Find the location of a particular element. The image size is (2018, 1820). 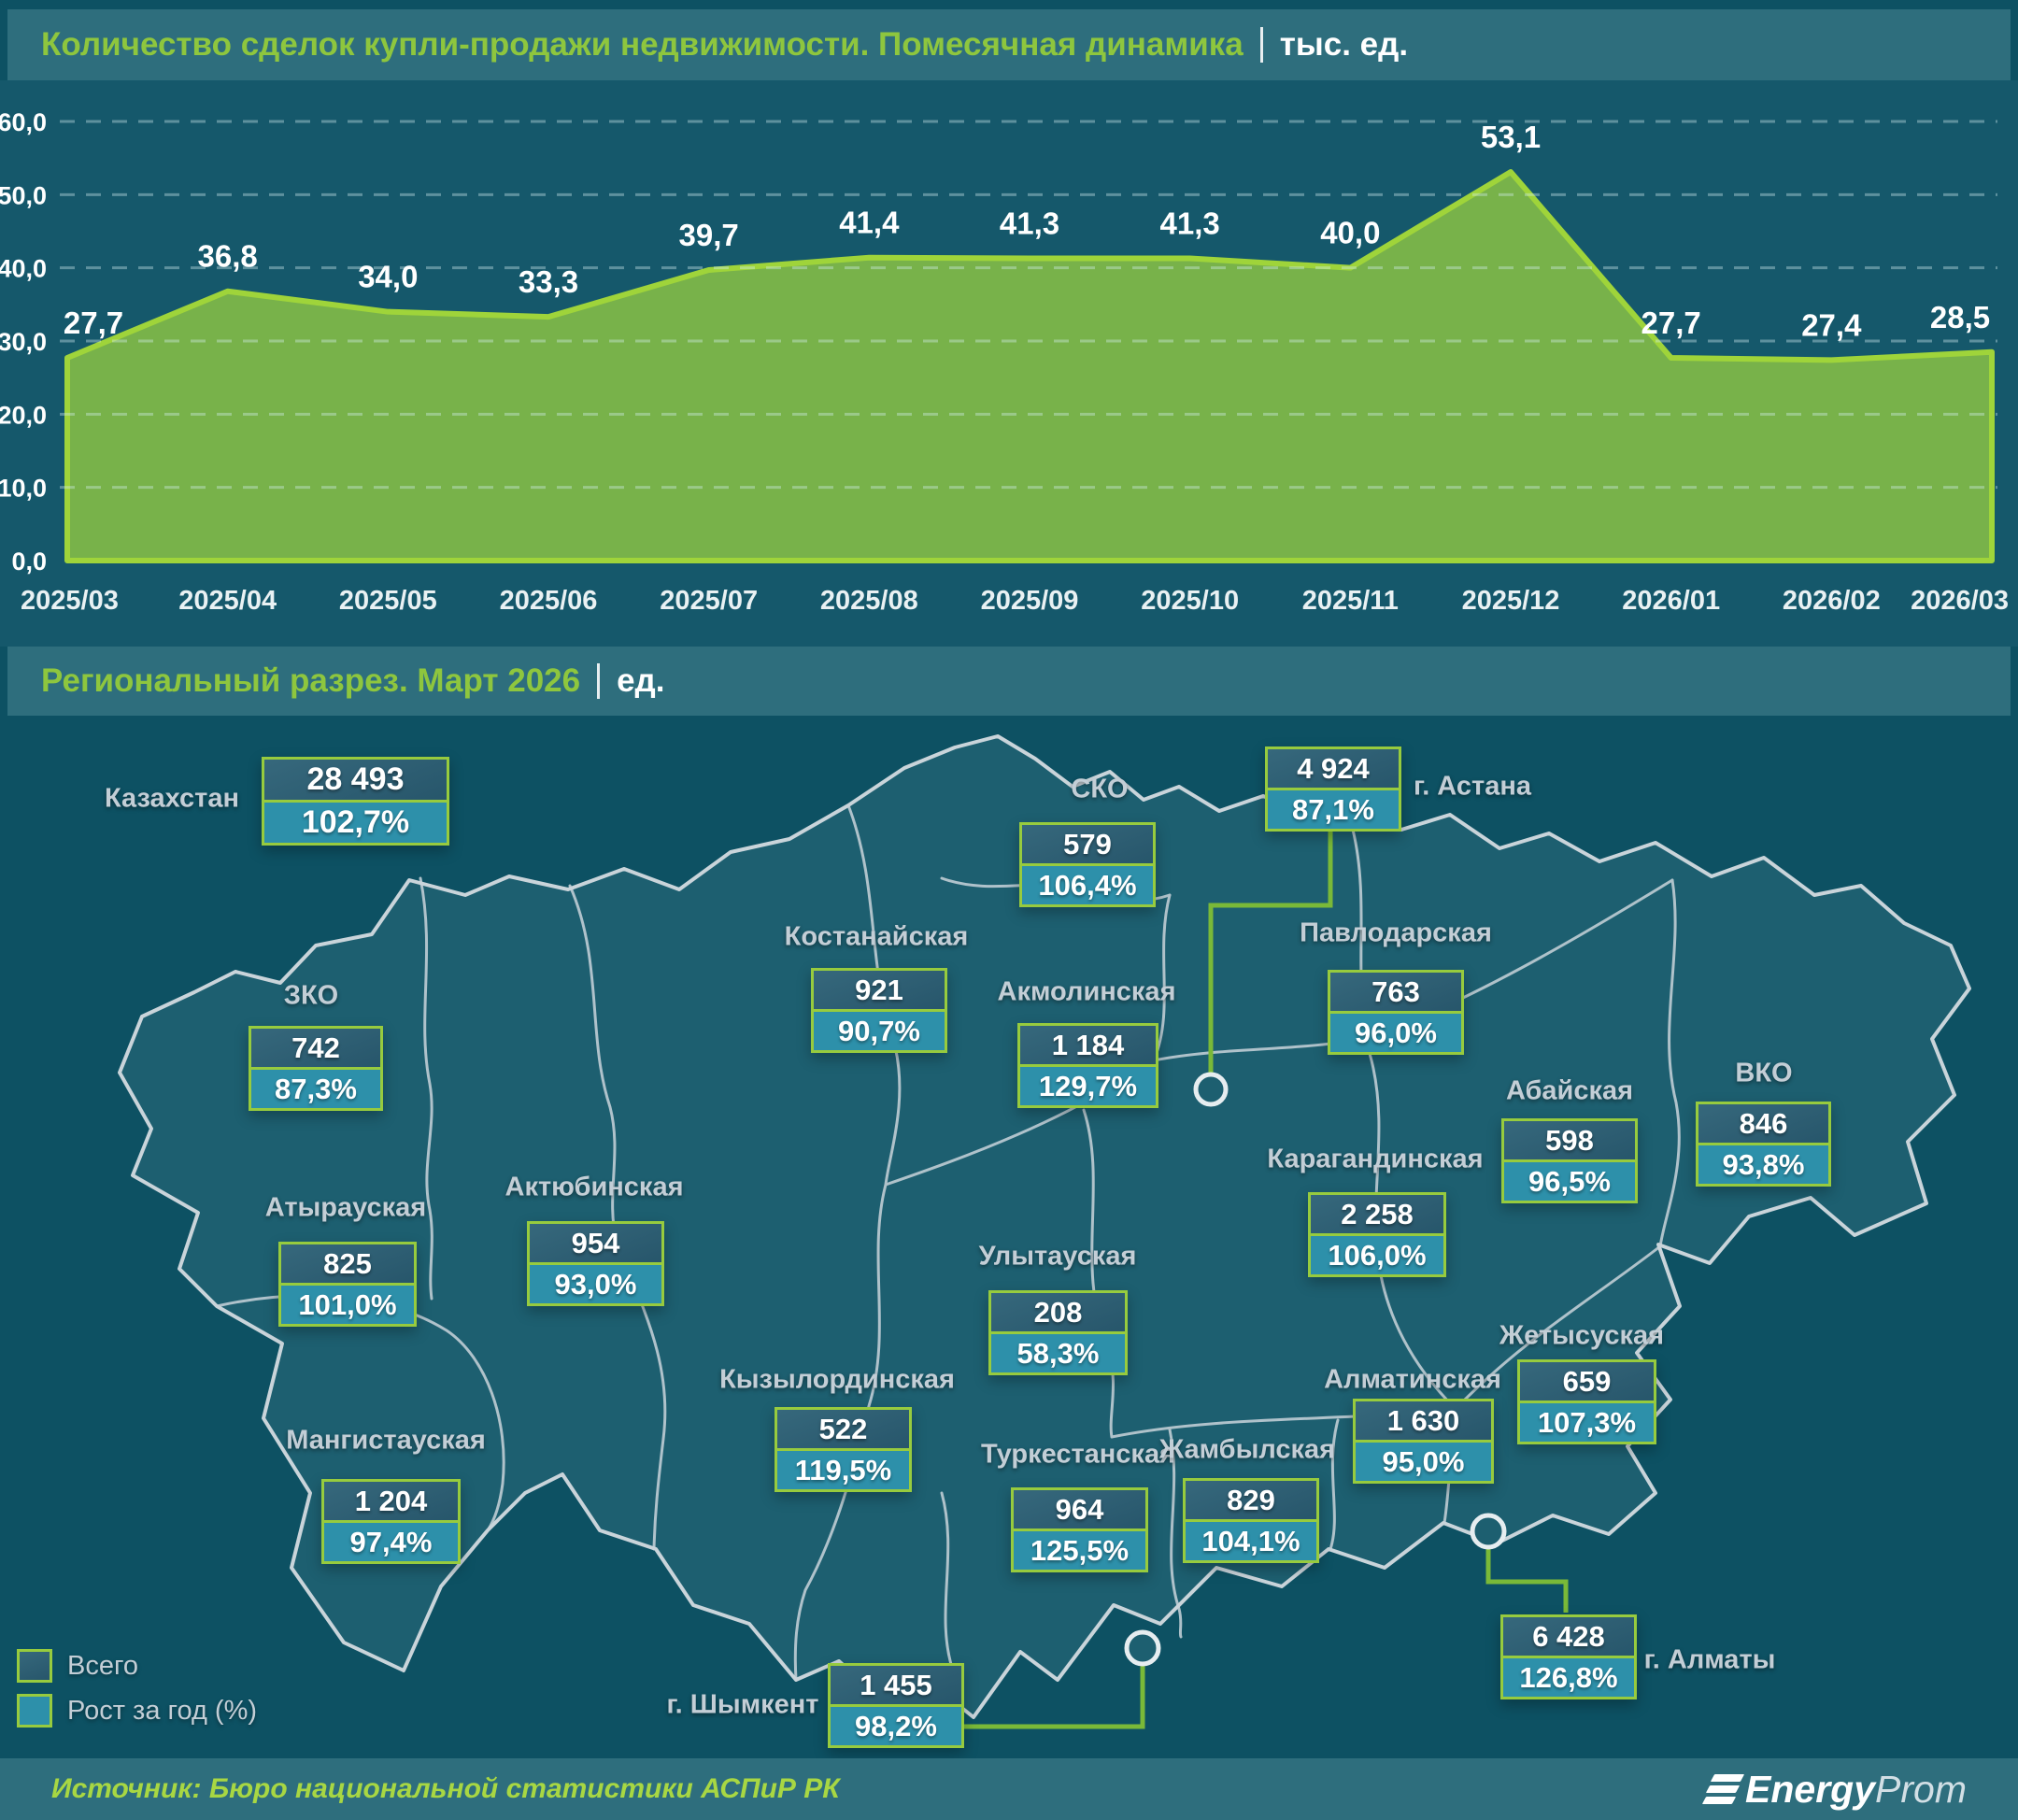

region-growth: 106,0% is located at coordinates (1377, 1253).